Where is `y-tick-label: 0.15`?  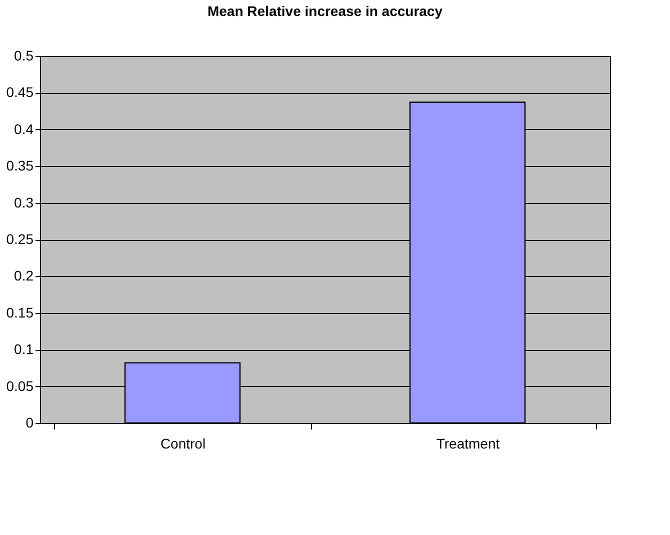 y-tick-label: 0.15 is located at coordinates (20, 312).